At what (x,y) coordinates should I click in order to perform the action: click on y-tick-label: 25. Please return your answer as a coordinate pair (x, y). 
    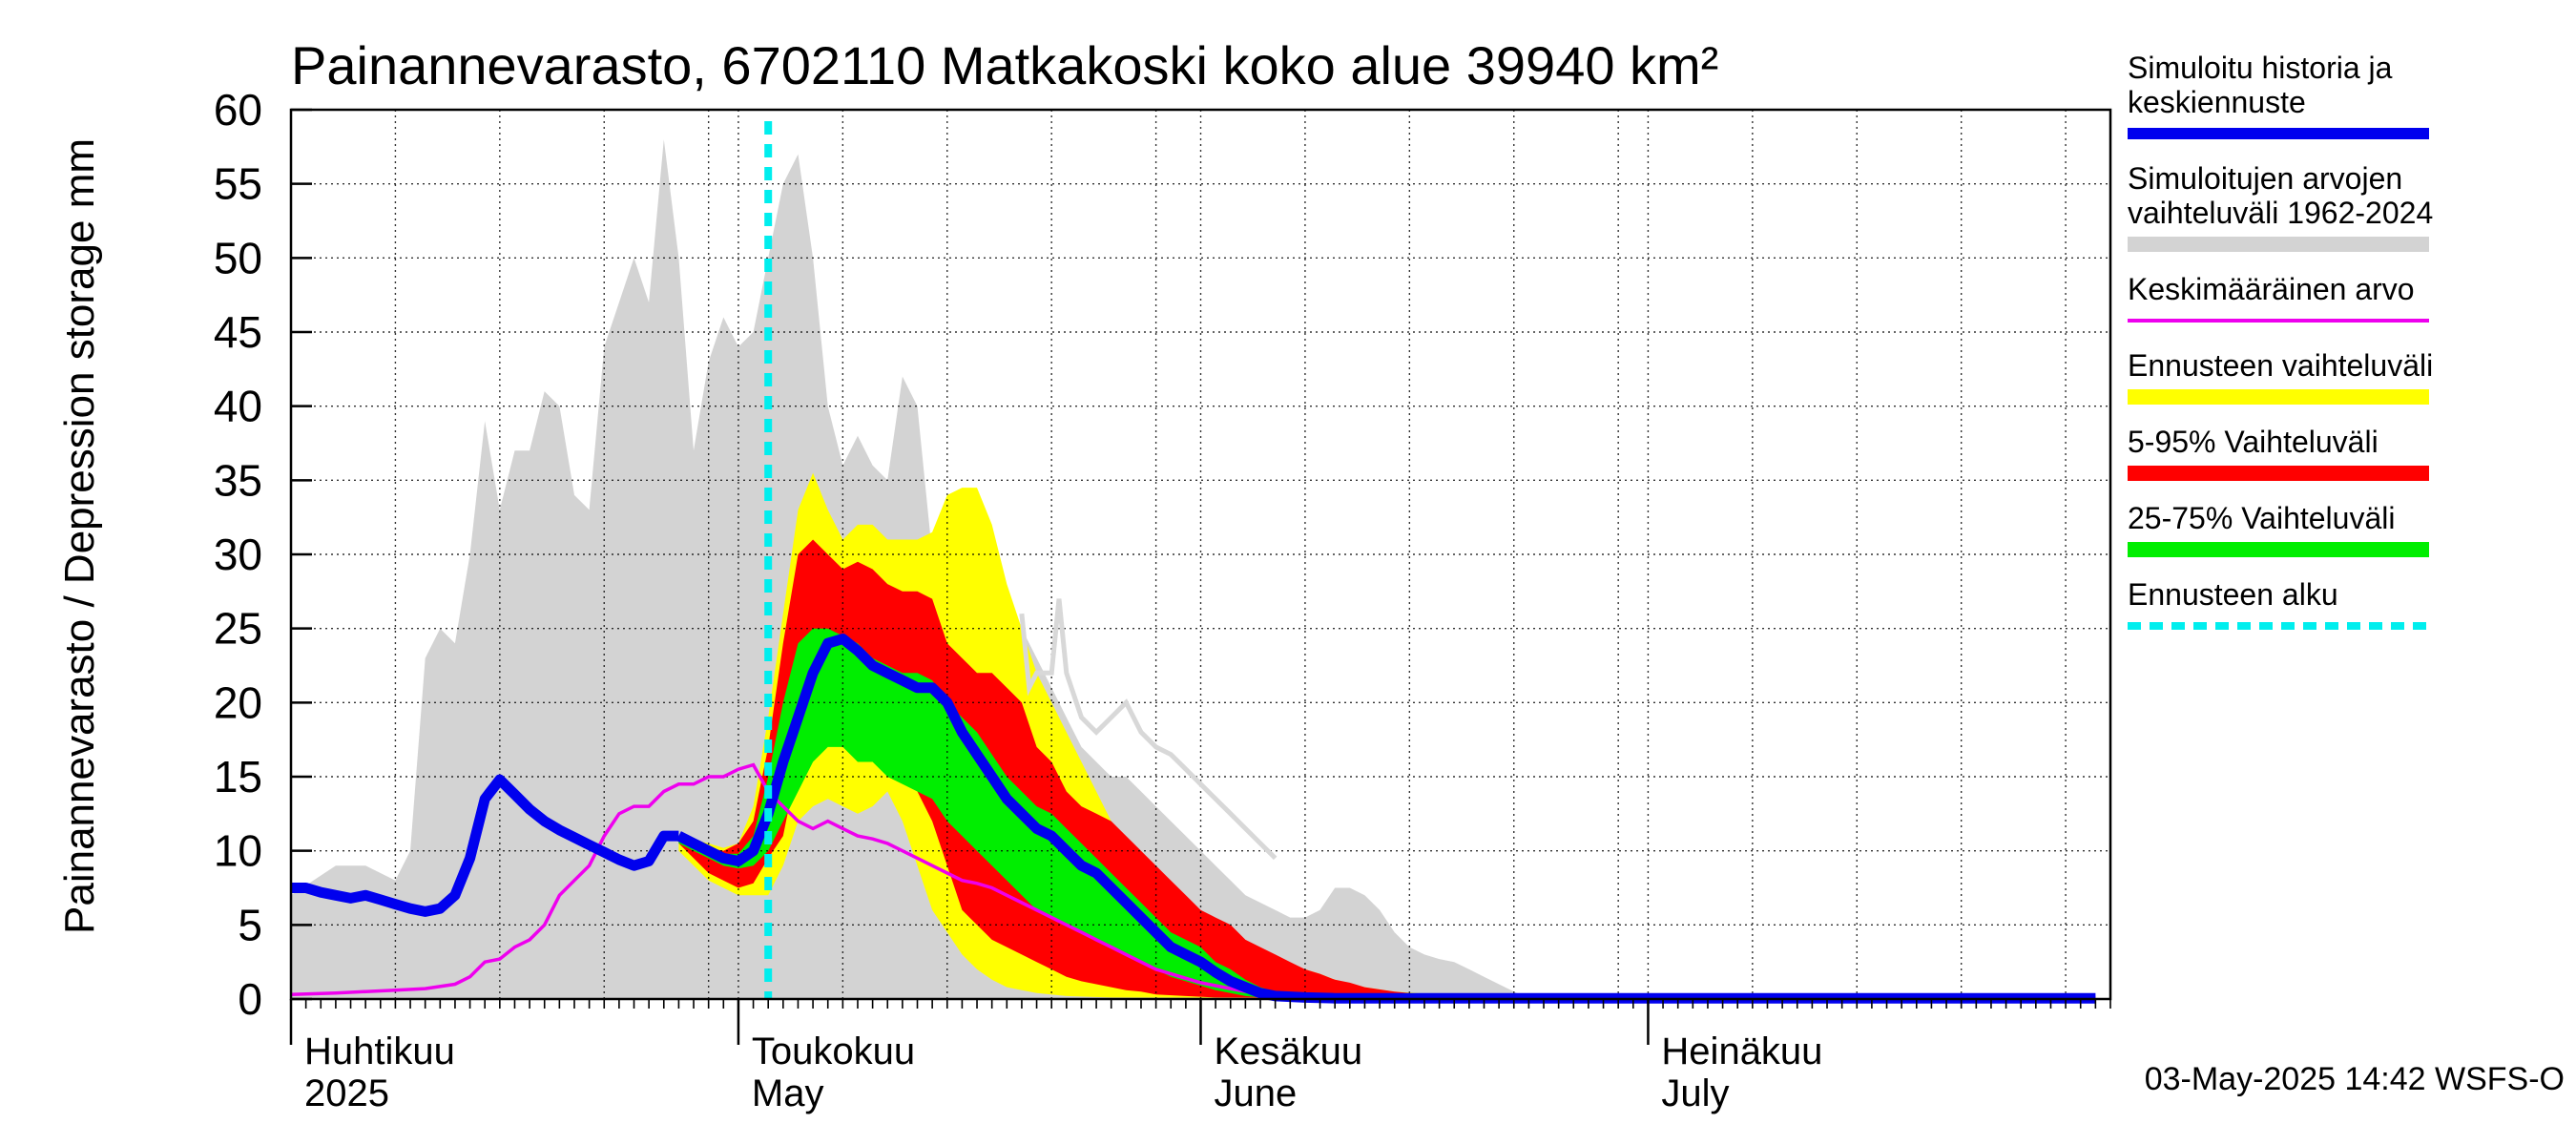
    Looking at the image, I should click on (238, 629).